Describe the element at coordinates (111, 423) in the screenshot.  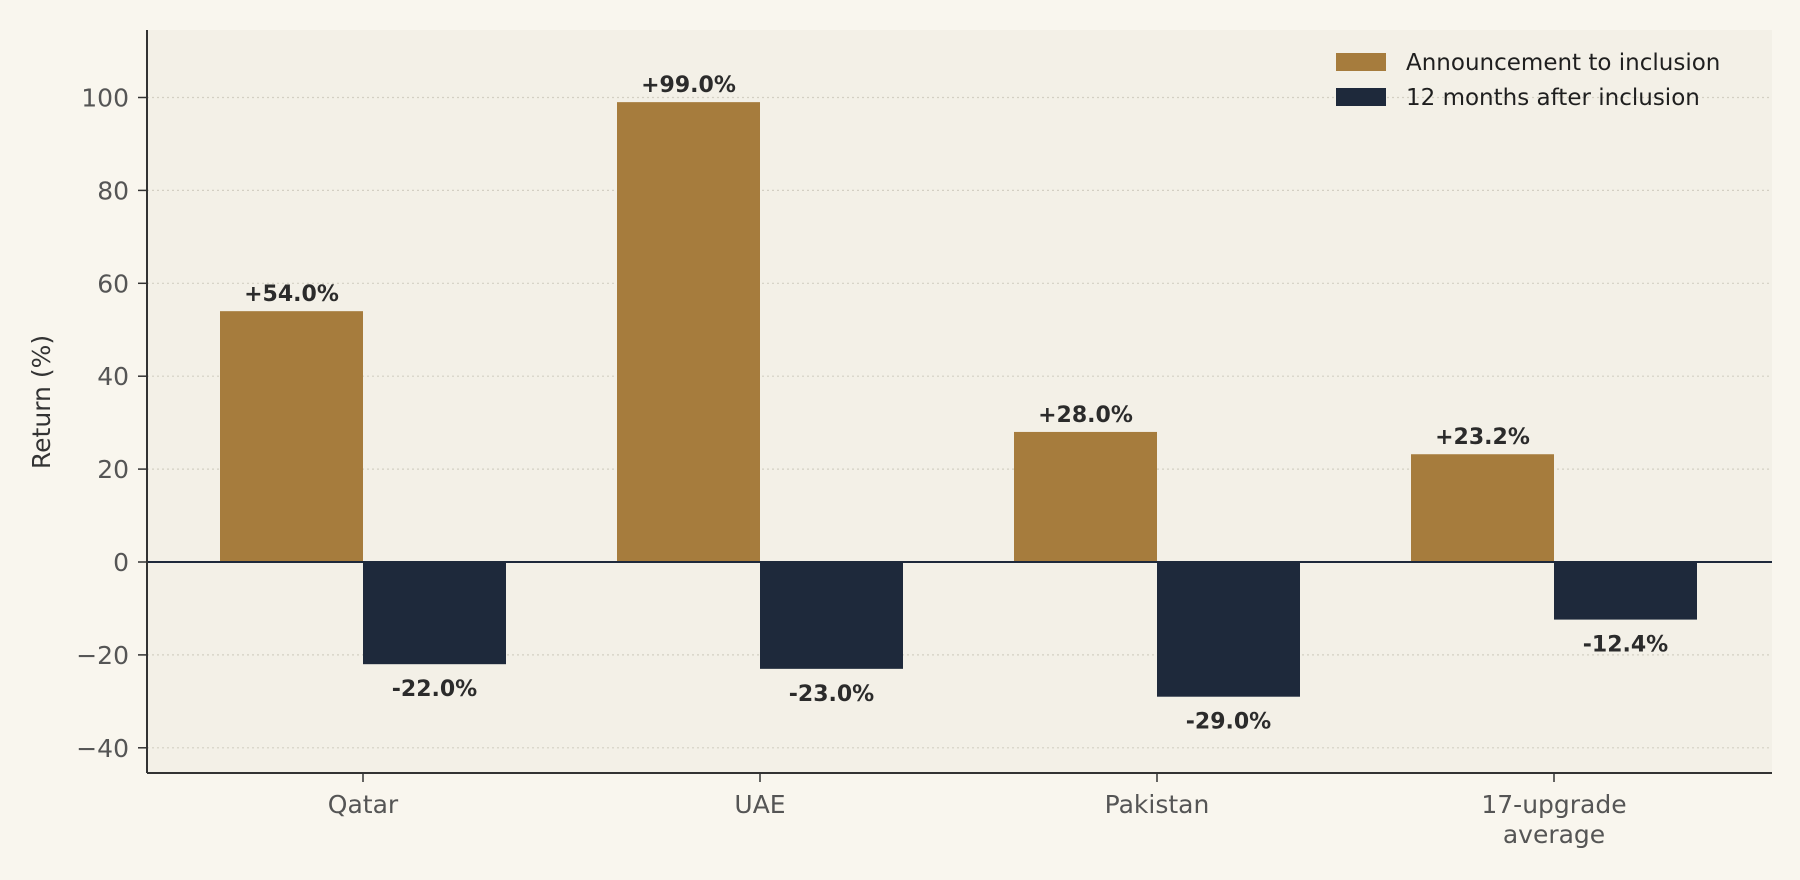
I see `y-axis-ticks: −40 −20 0 20 40 60 80 100` at that location.